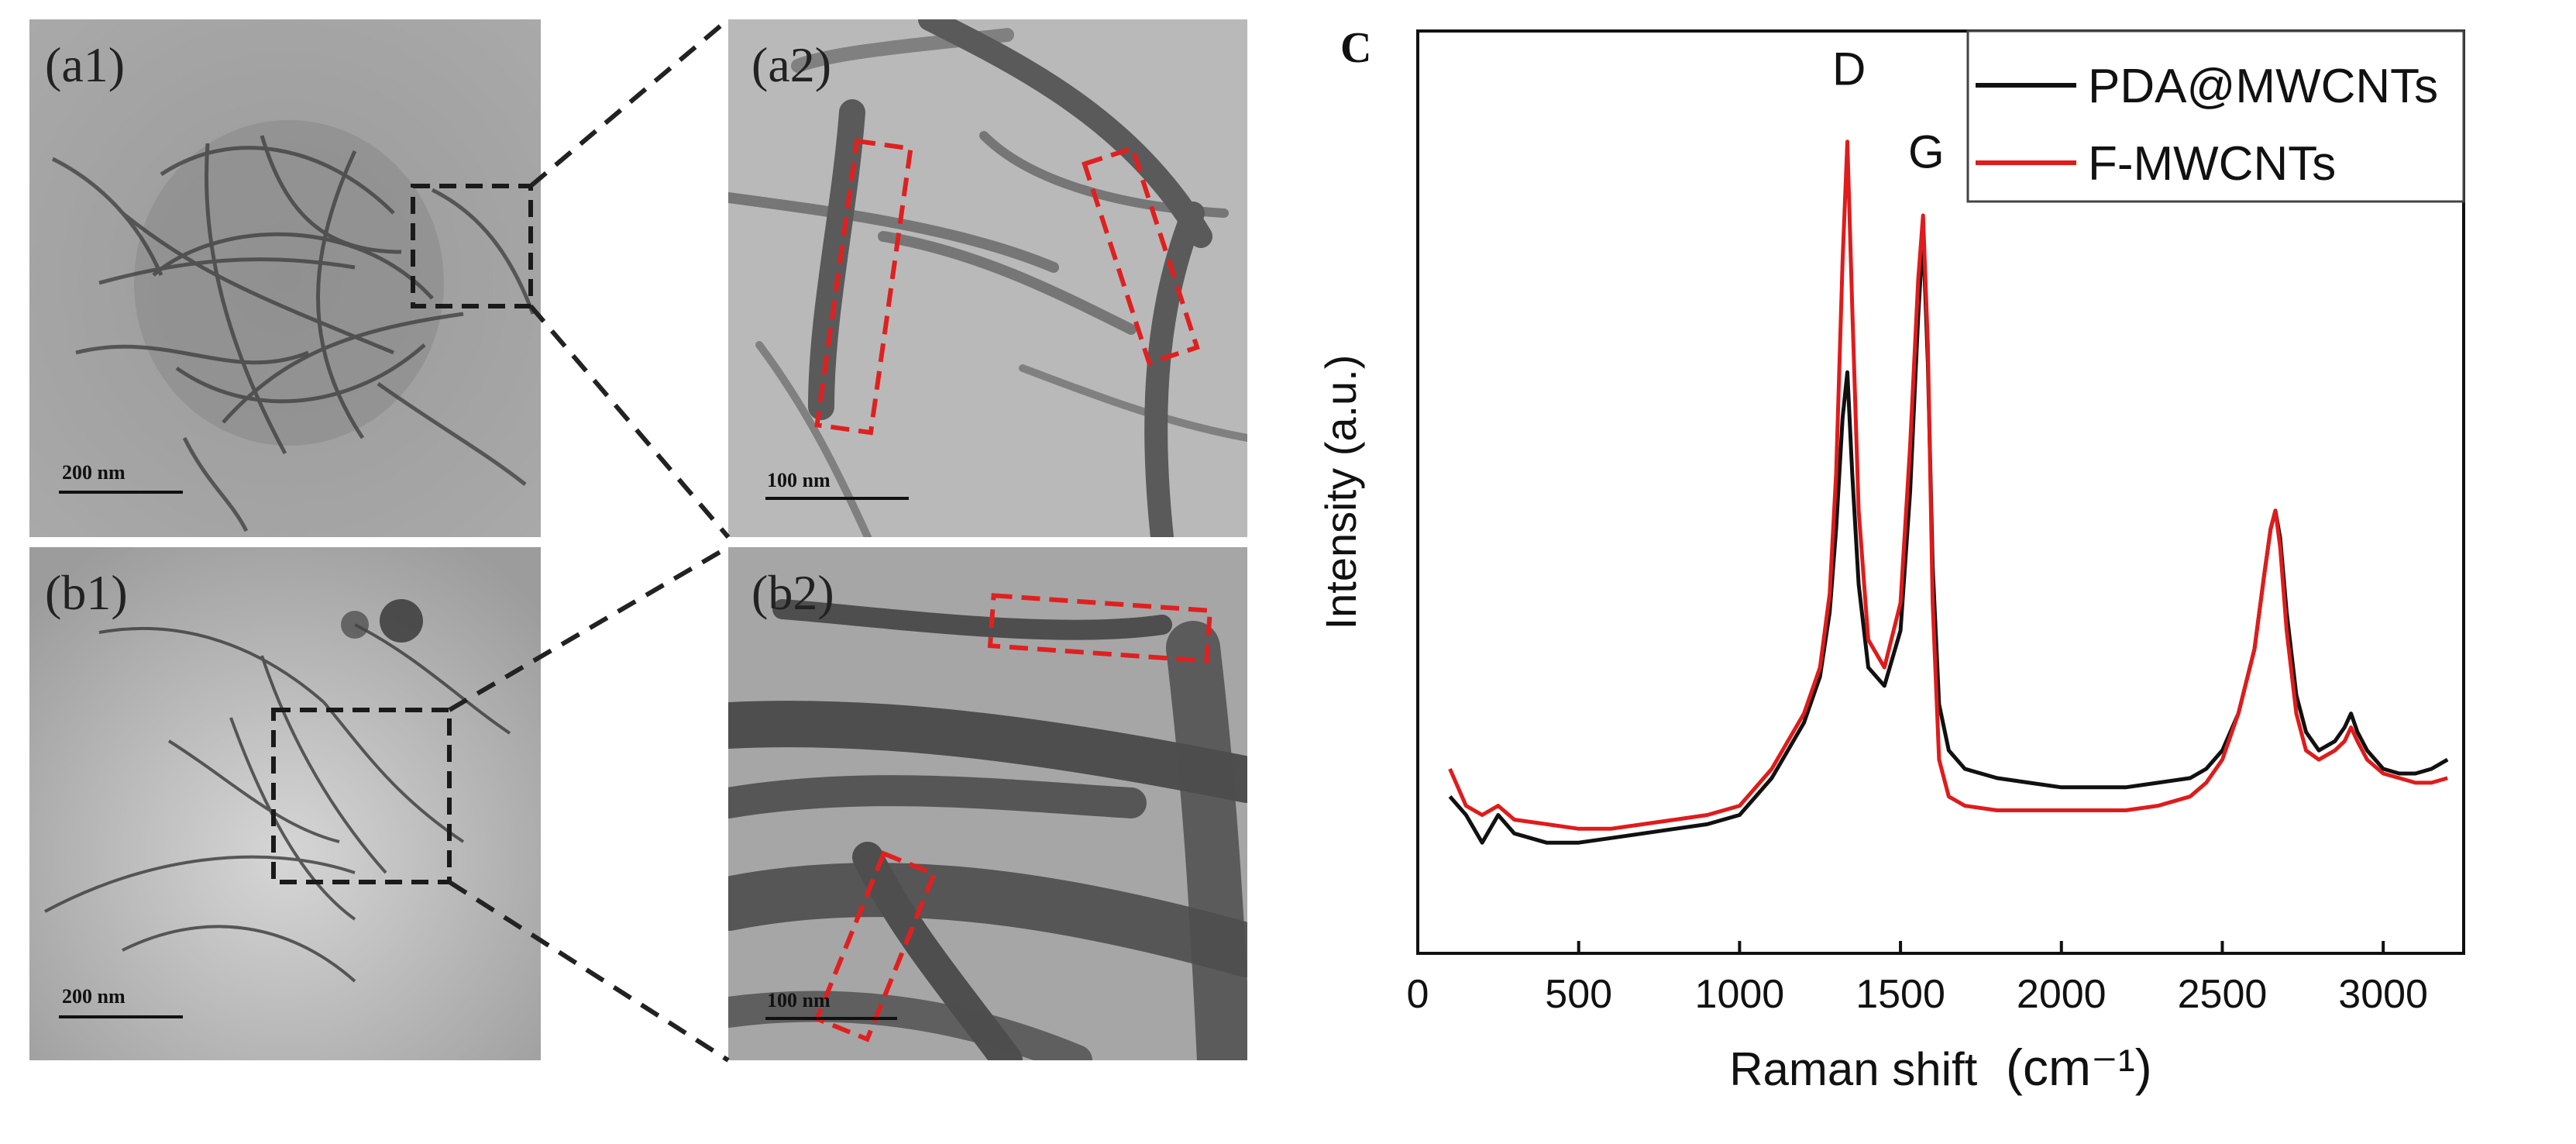 The width and height of the screenshot is (2576, 1144). What do you see at coordinates (1578, 994) in the screenshot?
I see `x-tick-label: 500` at bounding box center [1578, 994].